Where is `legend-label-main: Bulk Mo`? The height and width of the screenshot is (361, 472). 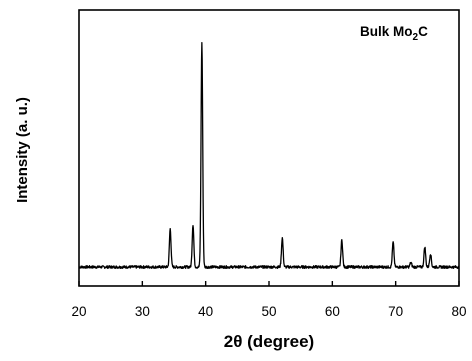
legend-label-main: Bulk Mo is located at coordinates (386, 31).